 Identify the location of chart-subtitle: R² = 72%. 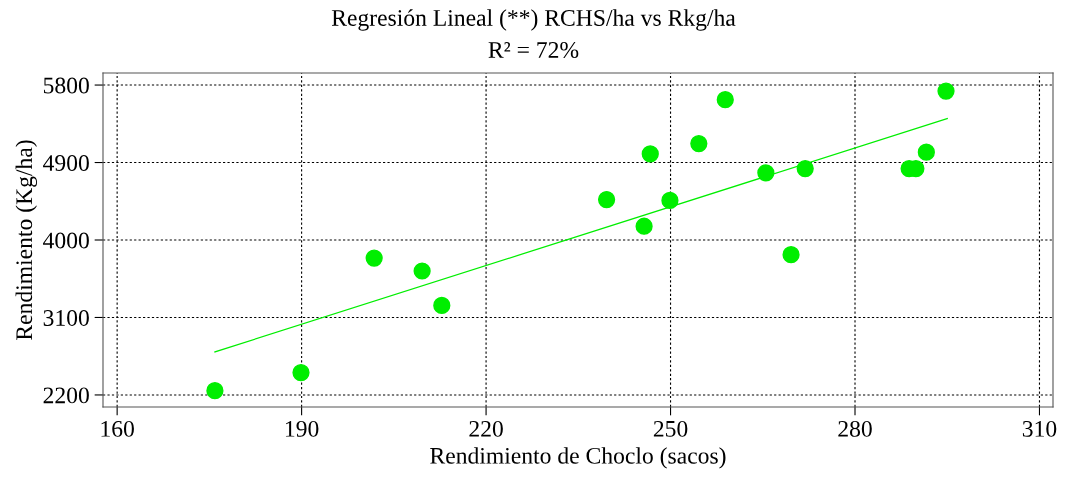
(533, 49).